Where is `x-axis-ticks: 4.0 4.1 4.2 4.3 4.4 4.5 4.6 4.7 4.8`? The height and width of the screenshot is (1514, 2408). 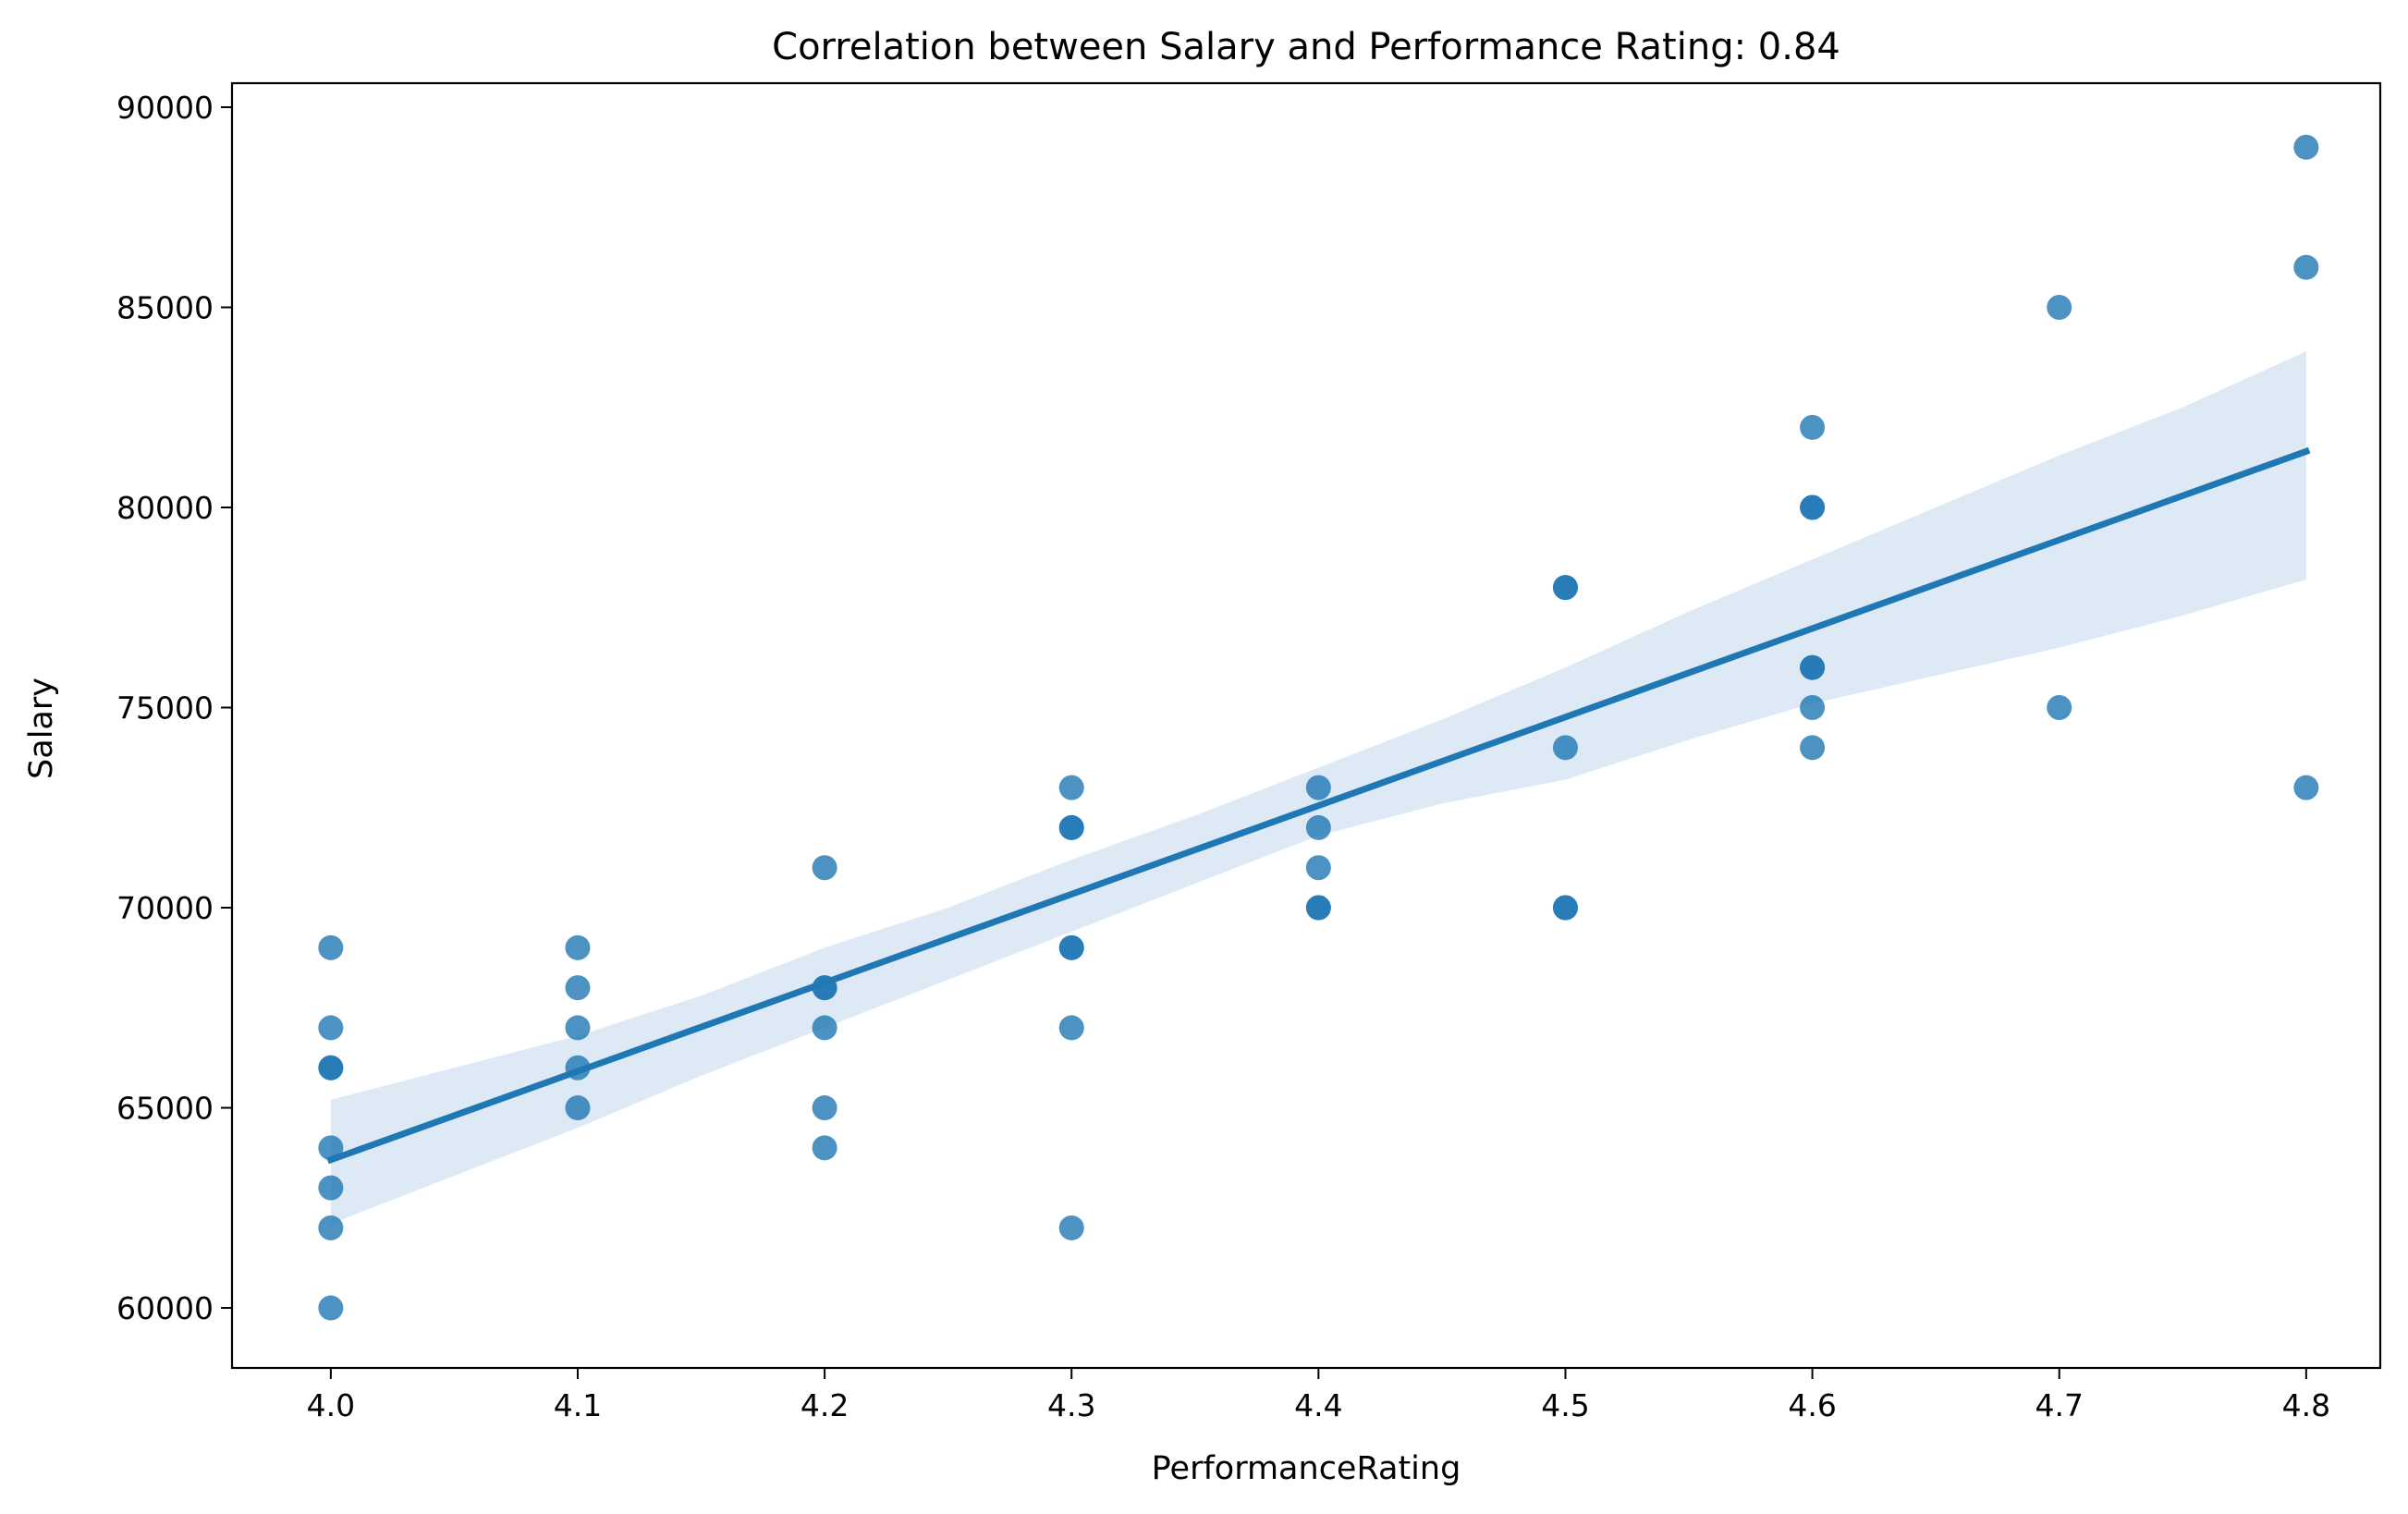 x-axis-ticks: 4.0 4.1 4.2 4.3 4.4 4.5 4.6 4.7 4.8 is located at coordinates (1318, 1395).